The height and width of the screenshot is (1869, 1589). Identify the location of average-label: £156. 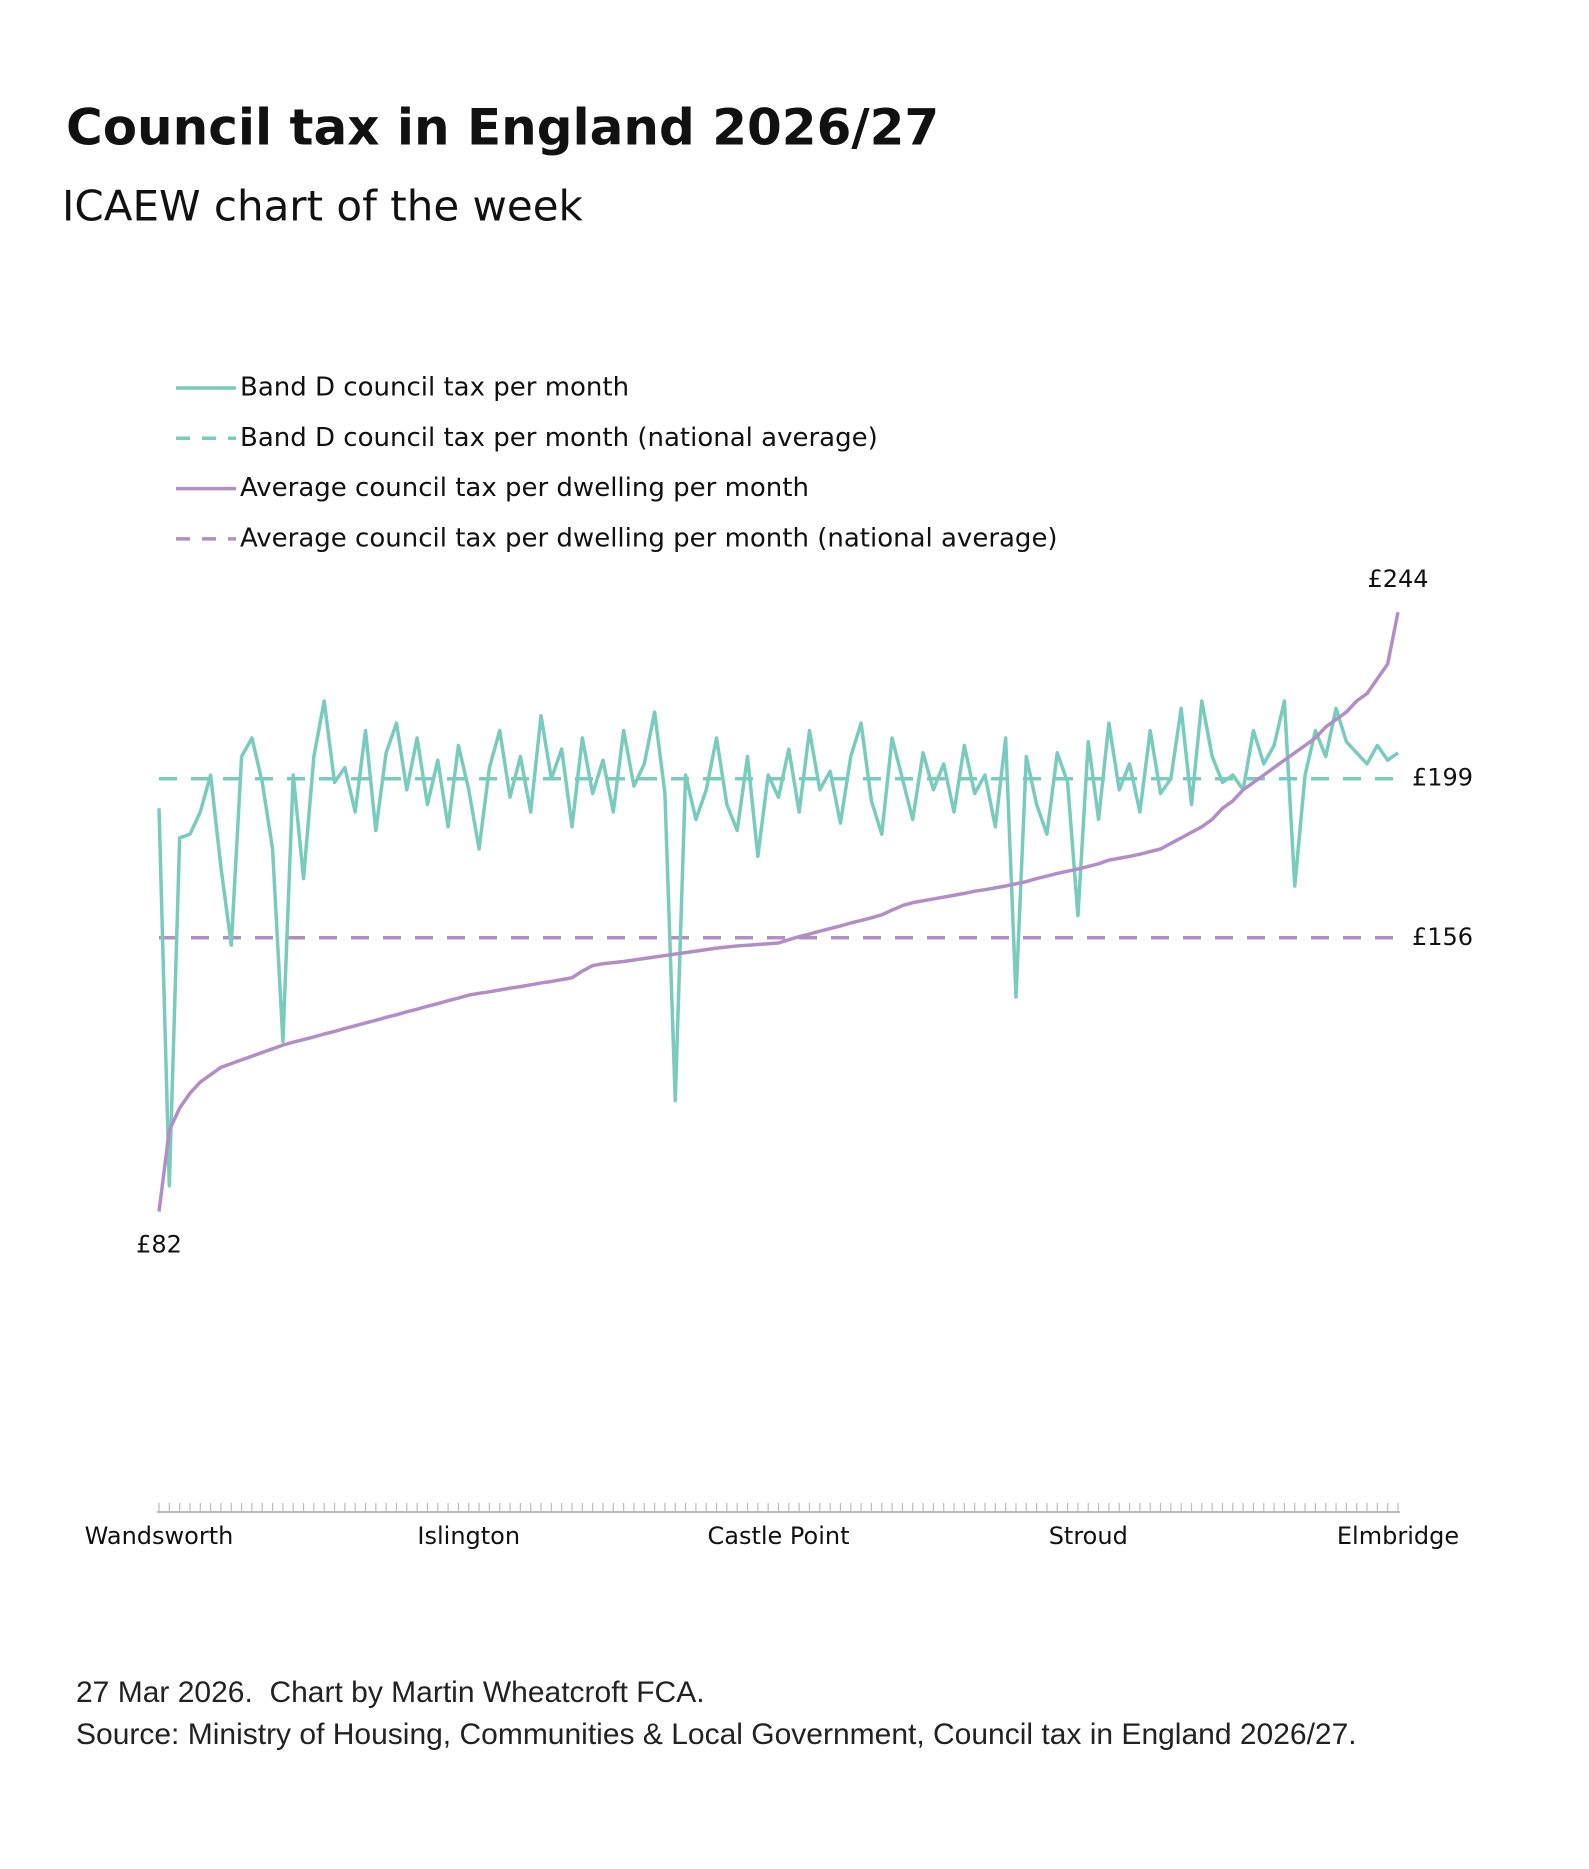
(1442, 937).